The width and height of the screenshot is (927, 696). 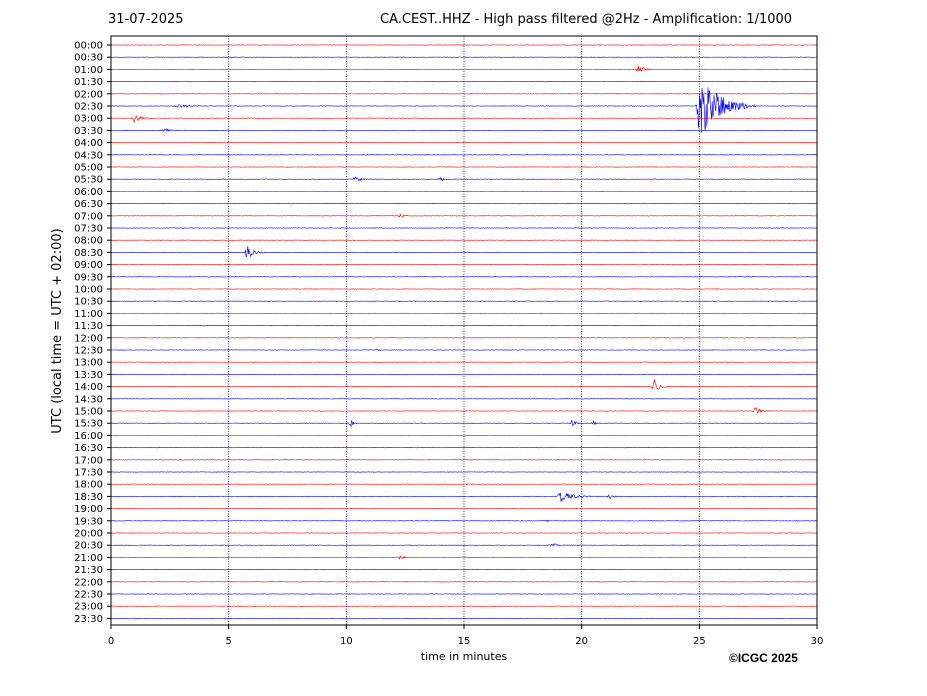 What do you see at coordinates (88, 375) in the screenshot?
I see `y-tick-label: 13:30` at bounding box center [88, 375].